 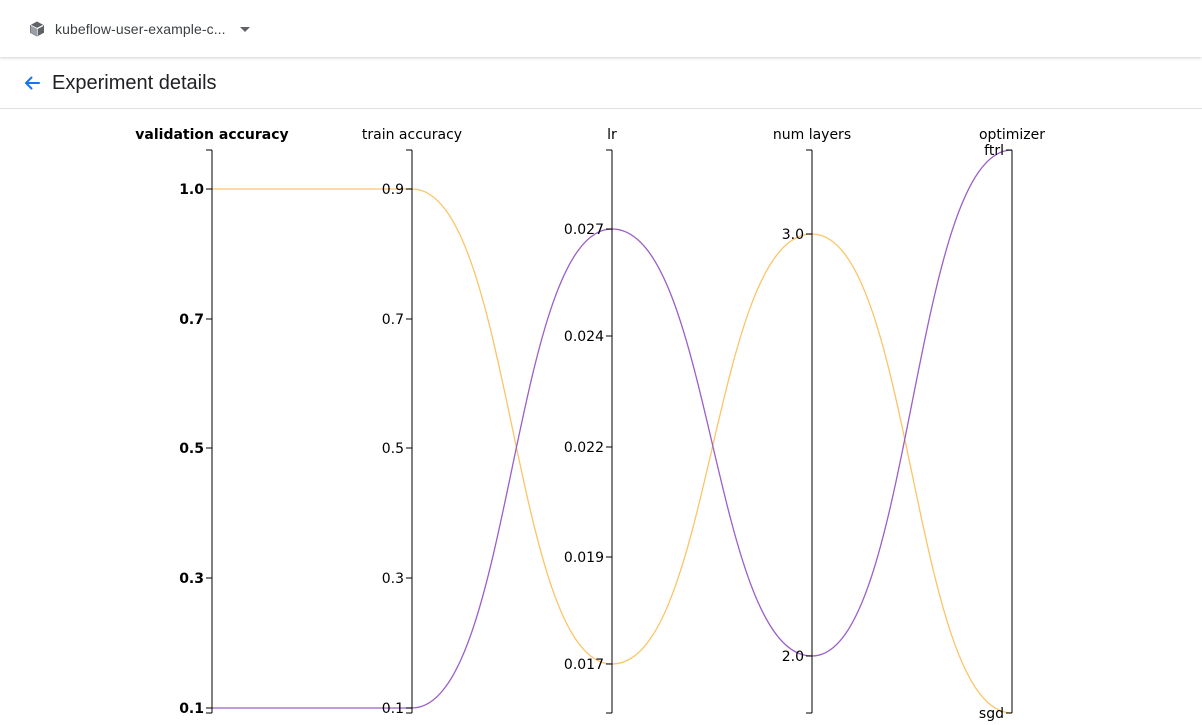 I want to click on axis-title: optimizer, so click(x=1012, y=135).